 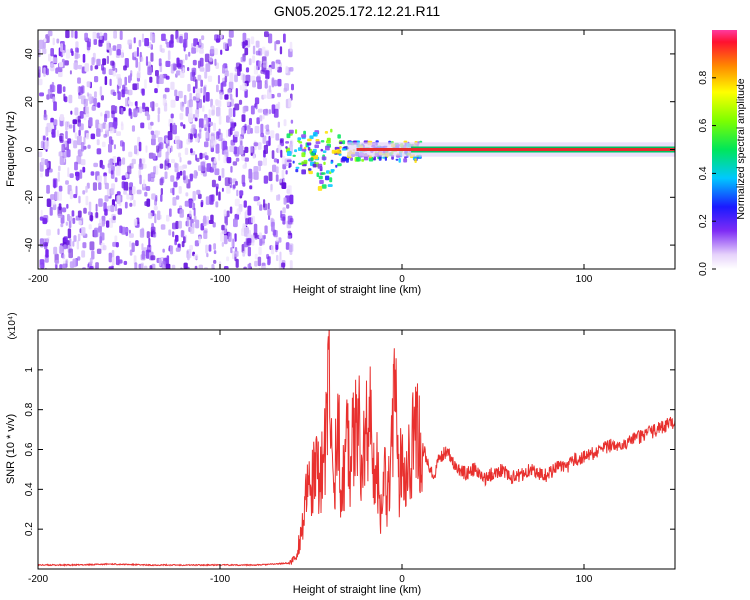 What do you see at coordinates (29, 149) in the screenshot?
I see `y-tick-label: 0` at bounding box center [29, 149].